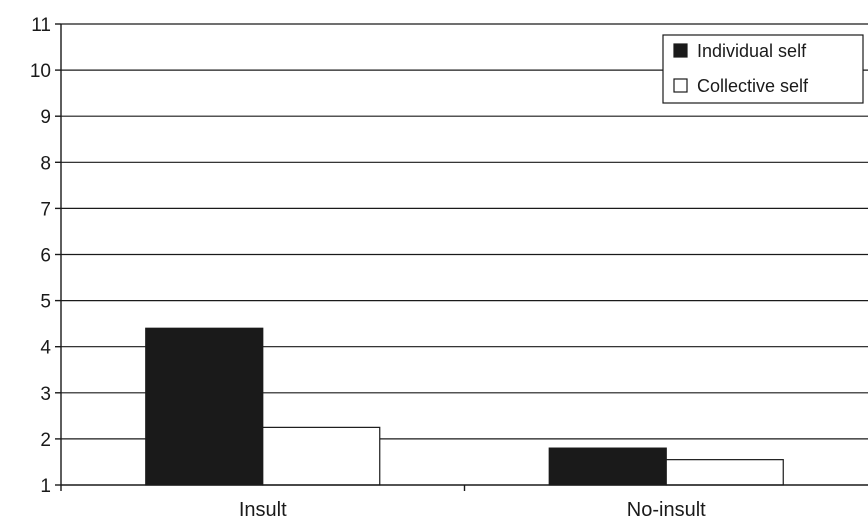 Image resolution: width=868 pixels, height=525 pixels. Describe the element at coordinates (680, 85) in the screenshot. I see `legend-swatch-collective-self` at that location.